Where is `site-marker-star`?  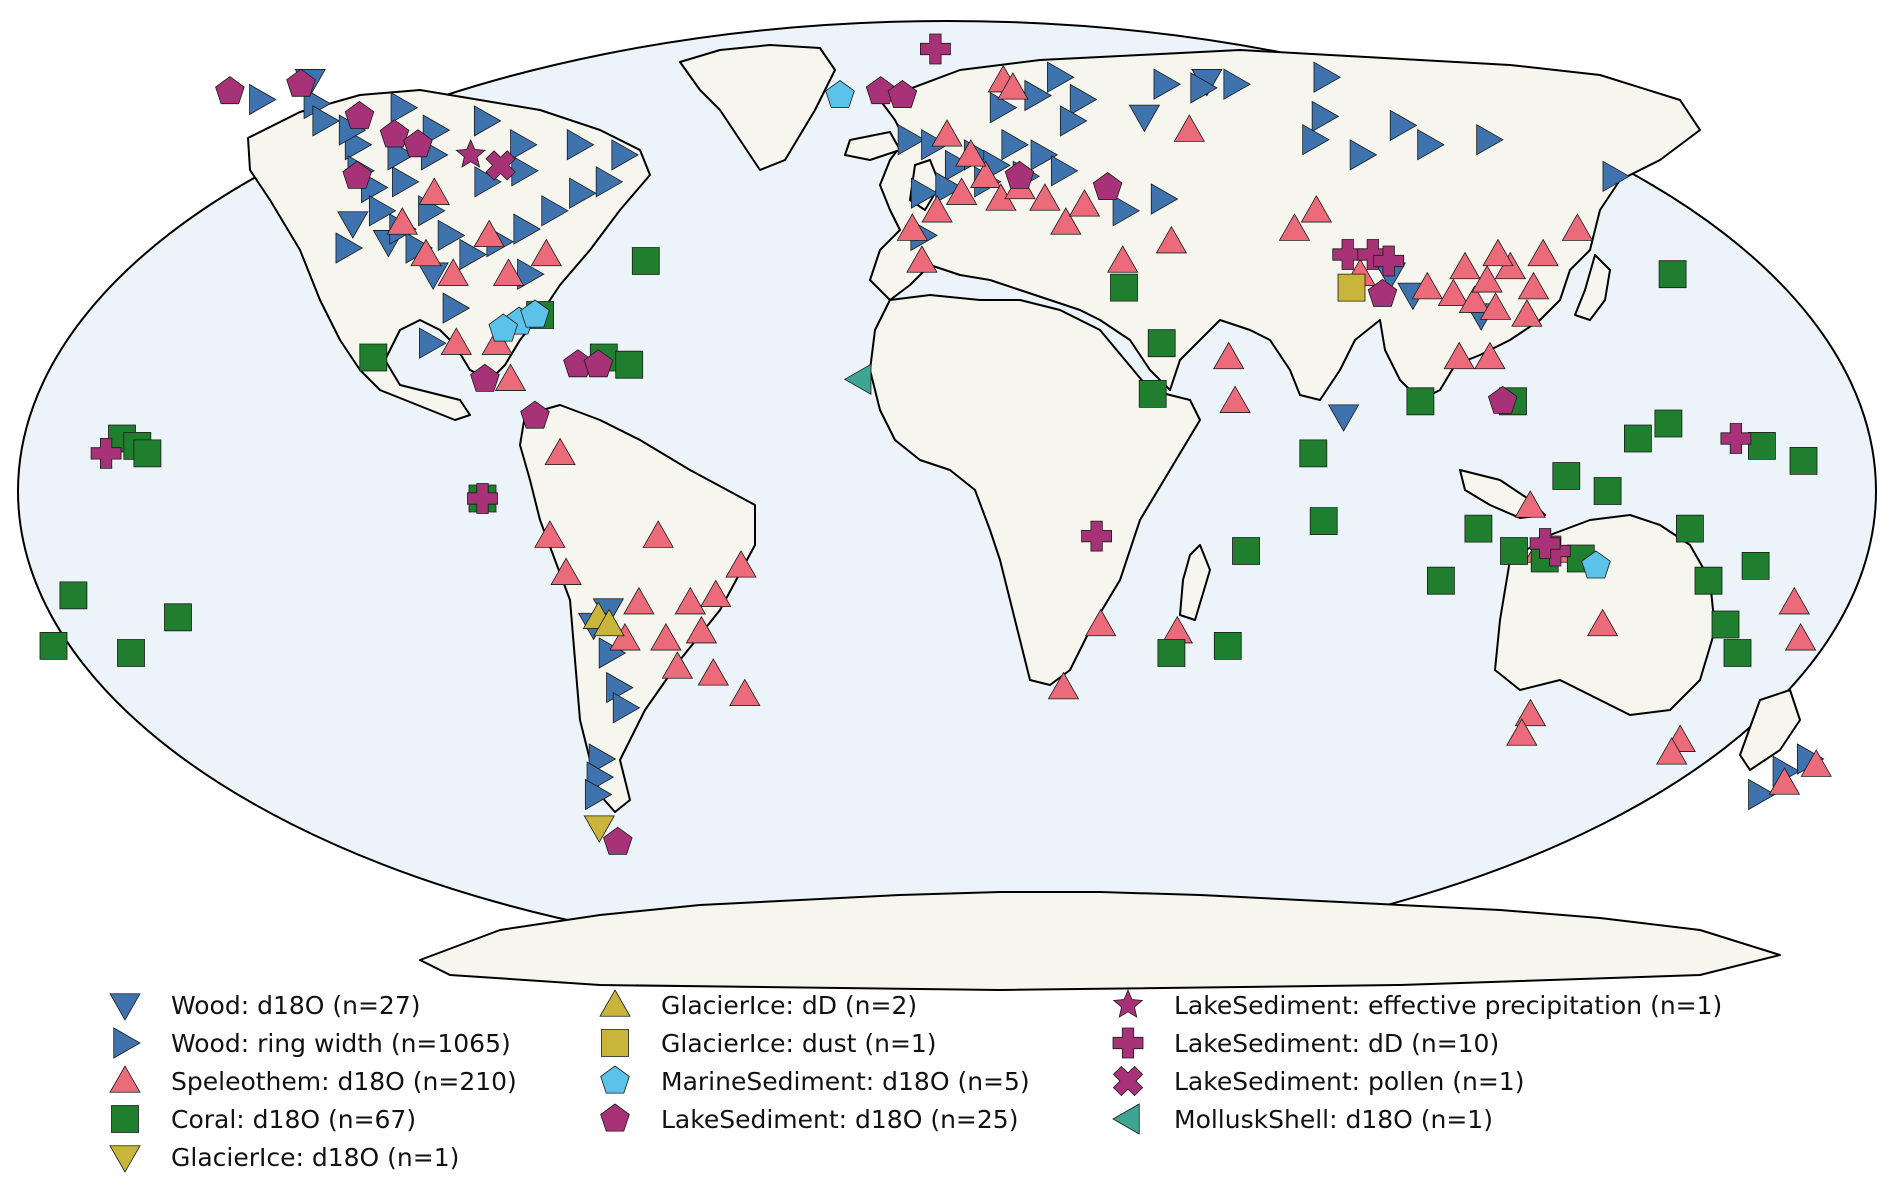 site-marker-star is located at coordinates (470, 153).